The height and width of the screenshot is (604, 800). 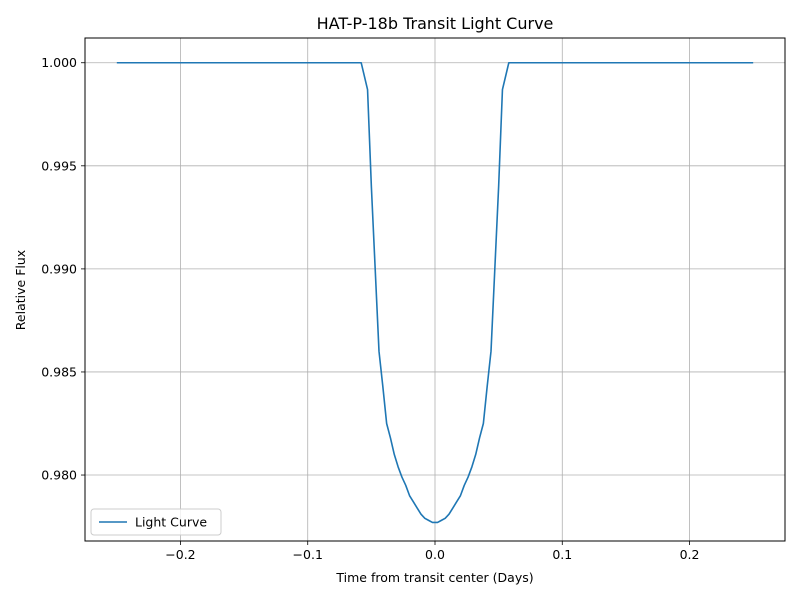 What do you see at coordinates (171, 522) in the screenshot?
I see `legend-label: Light Curve` at bounding box center [171, 522].